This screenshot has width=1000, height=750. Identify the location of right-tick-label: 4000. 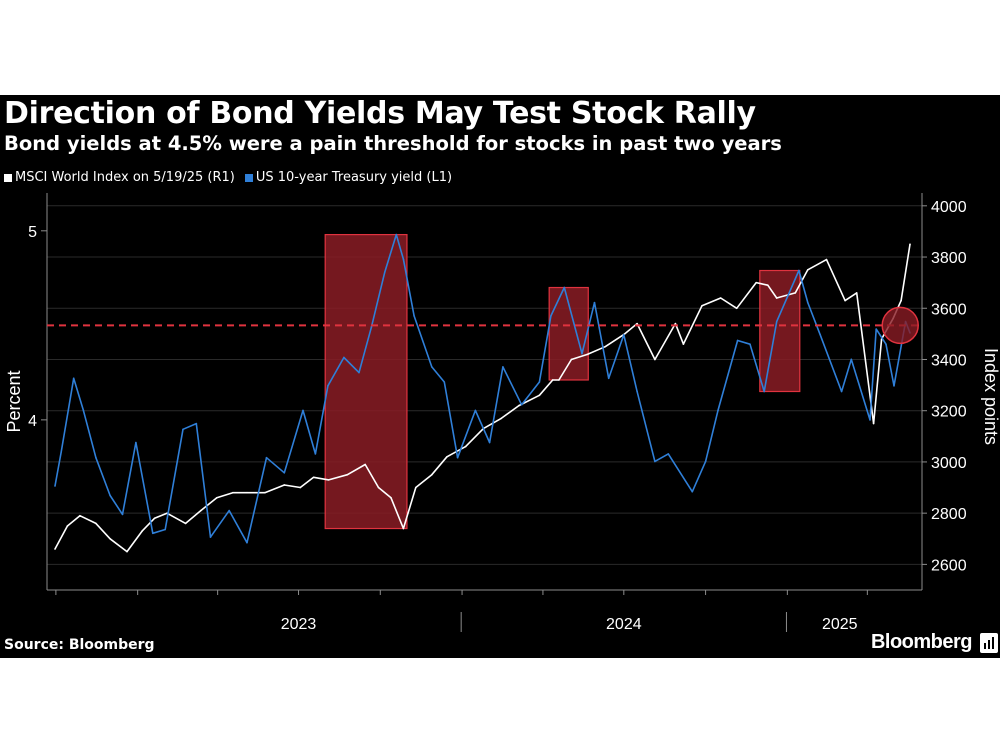
(949, 207).